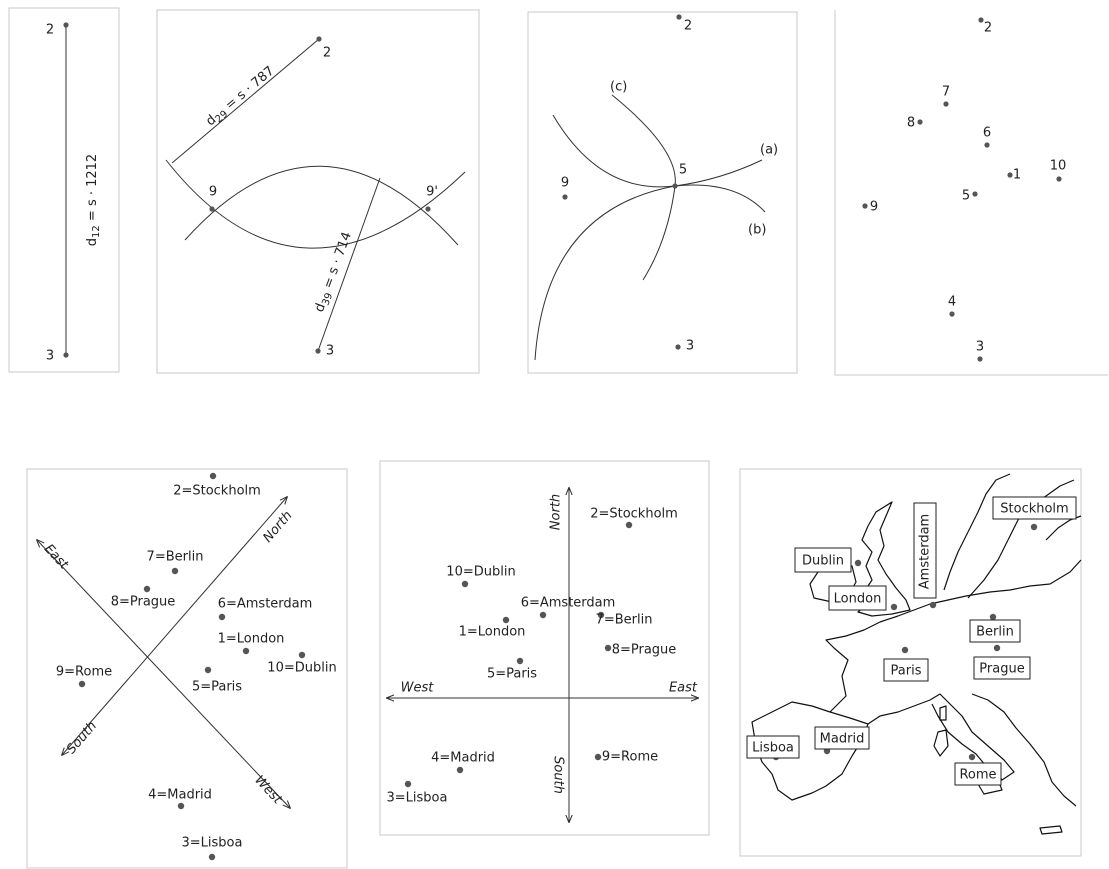 The image size is (1109, 869). Describe the element at coordinates (174, 626) in the screenshot. I see `axis` at that location.